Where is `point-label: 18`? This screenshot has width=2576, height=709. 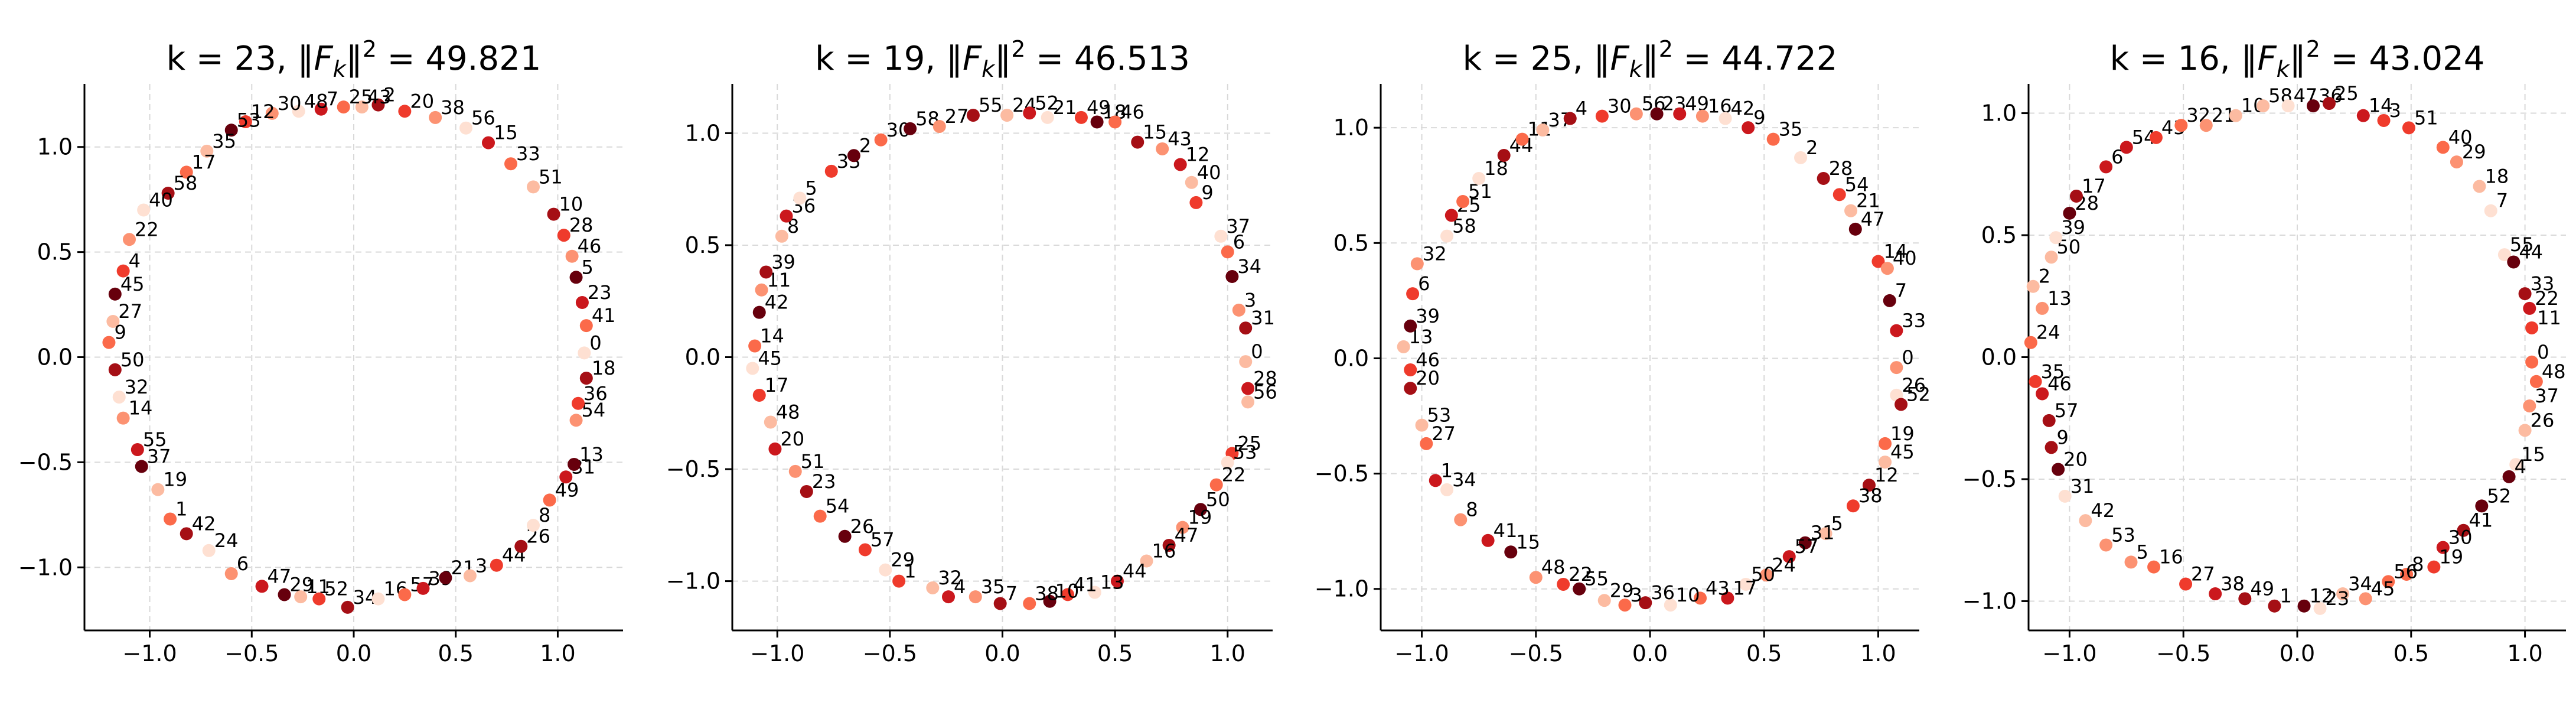
point-label: 18 is located at coordinates (604, 368).